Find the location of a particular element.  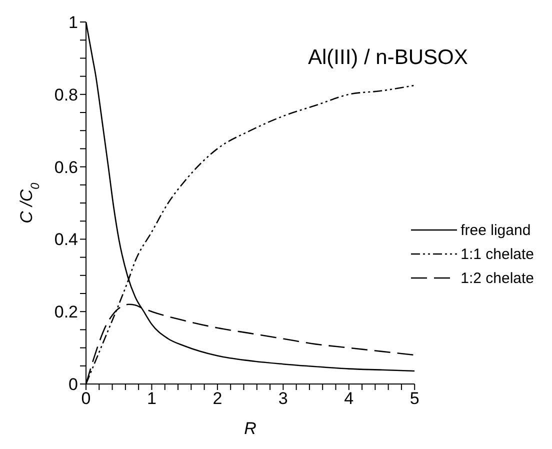

legend-label: 1:1 chelate is located at coordinates (497, 254).